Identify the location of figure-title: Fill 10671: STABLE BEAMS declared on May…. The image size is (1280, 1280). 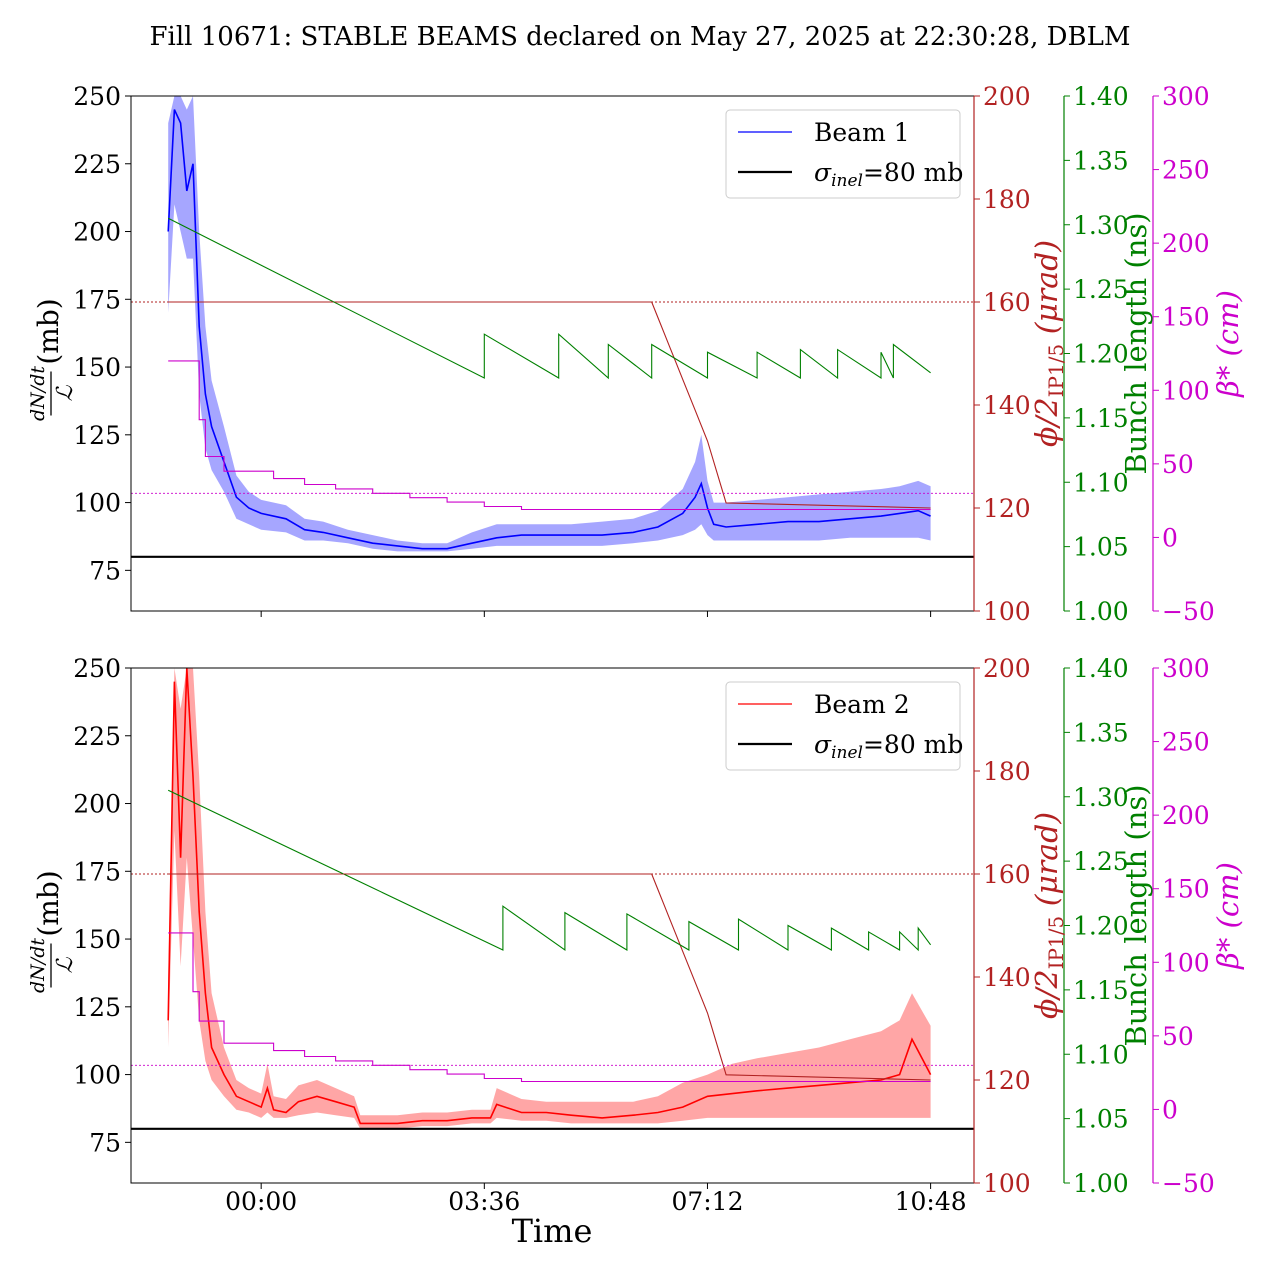
(640, 37).